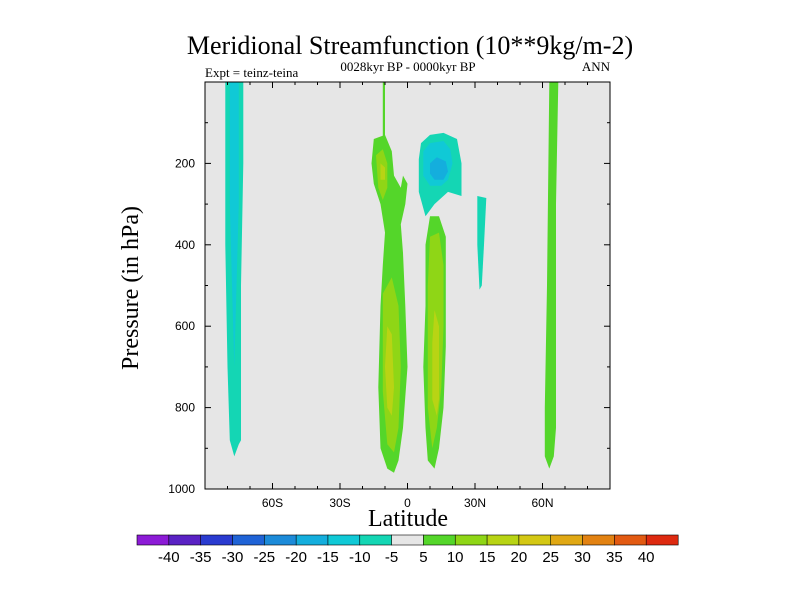  Describe the element at coordinates (551, 275) in the screenshot. I see `contour-nh-polar-cell` at that location.